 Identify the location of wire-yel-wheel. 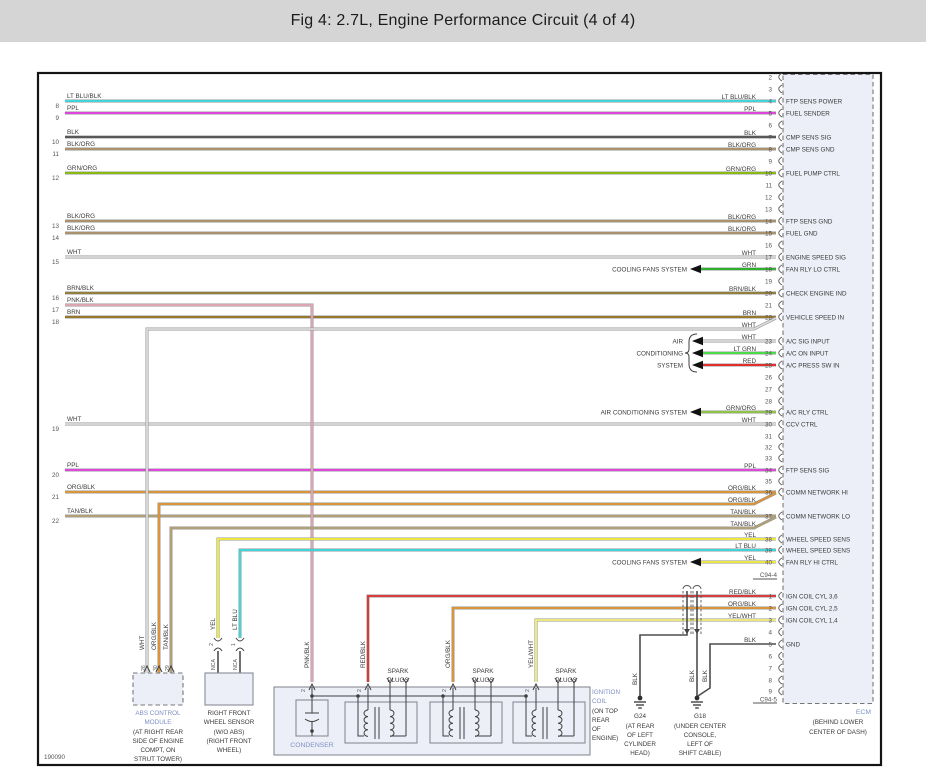
(496, 588).